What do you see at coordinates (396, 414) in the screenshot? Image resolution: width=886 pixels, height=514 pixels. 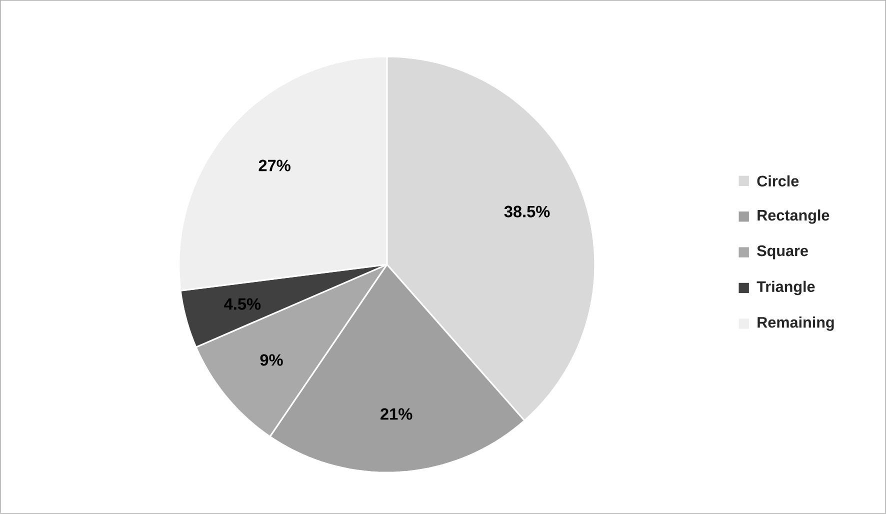 I see `data-label: 21%` at bounding box center [396, 414].